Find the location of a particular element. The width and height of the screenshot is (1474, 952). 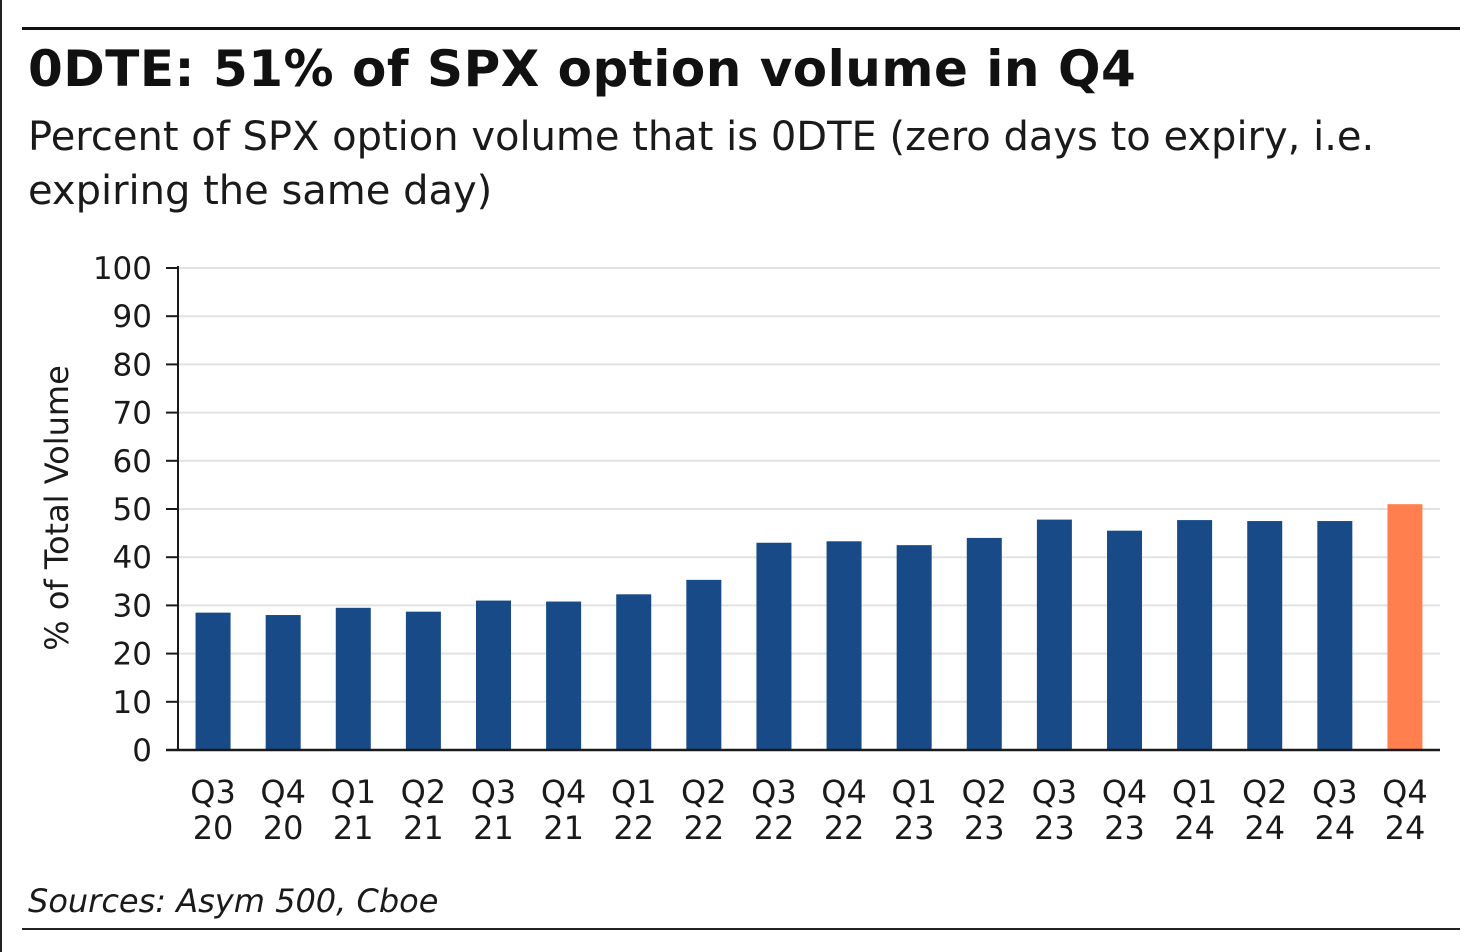

y-tick-label-100: 100 is located at coordinates (122, 269).